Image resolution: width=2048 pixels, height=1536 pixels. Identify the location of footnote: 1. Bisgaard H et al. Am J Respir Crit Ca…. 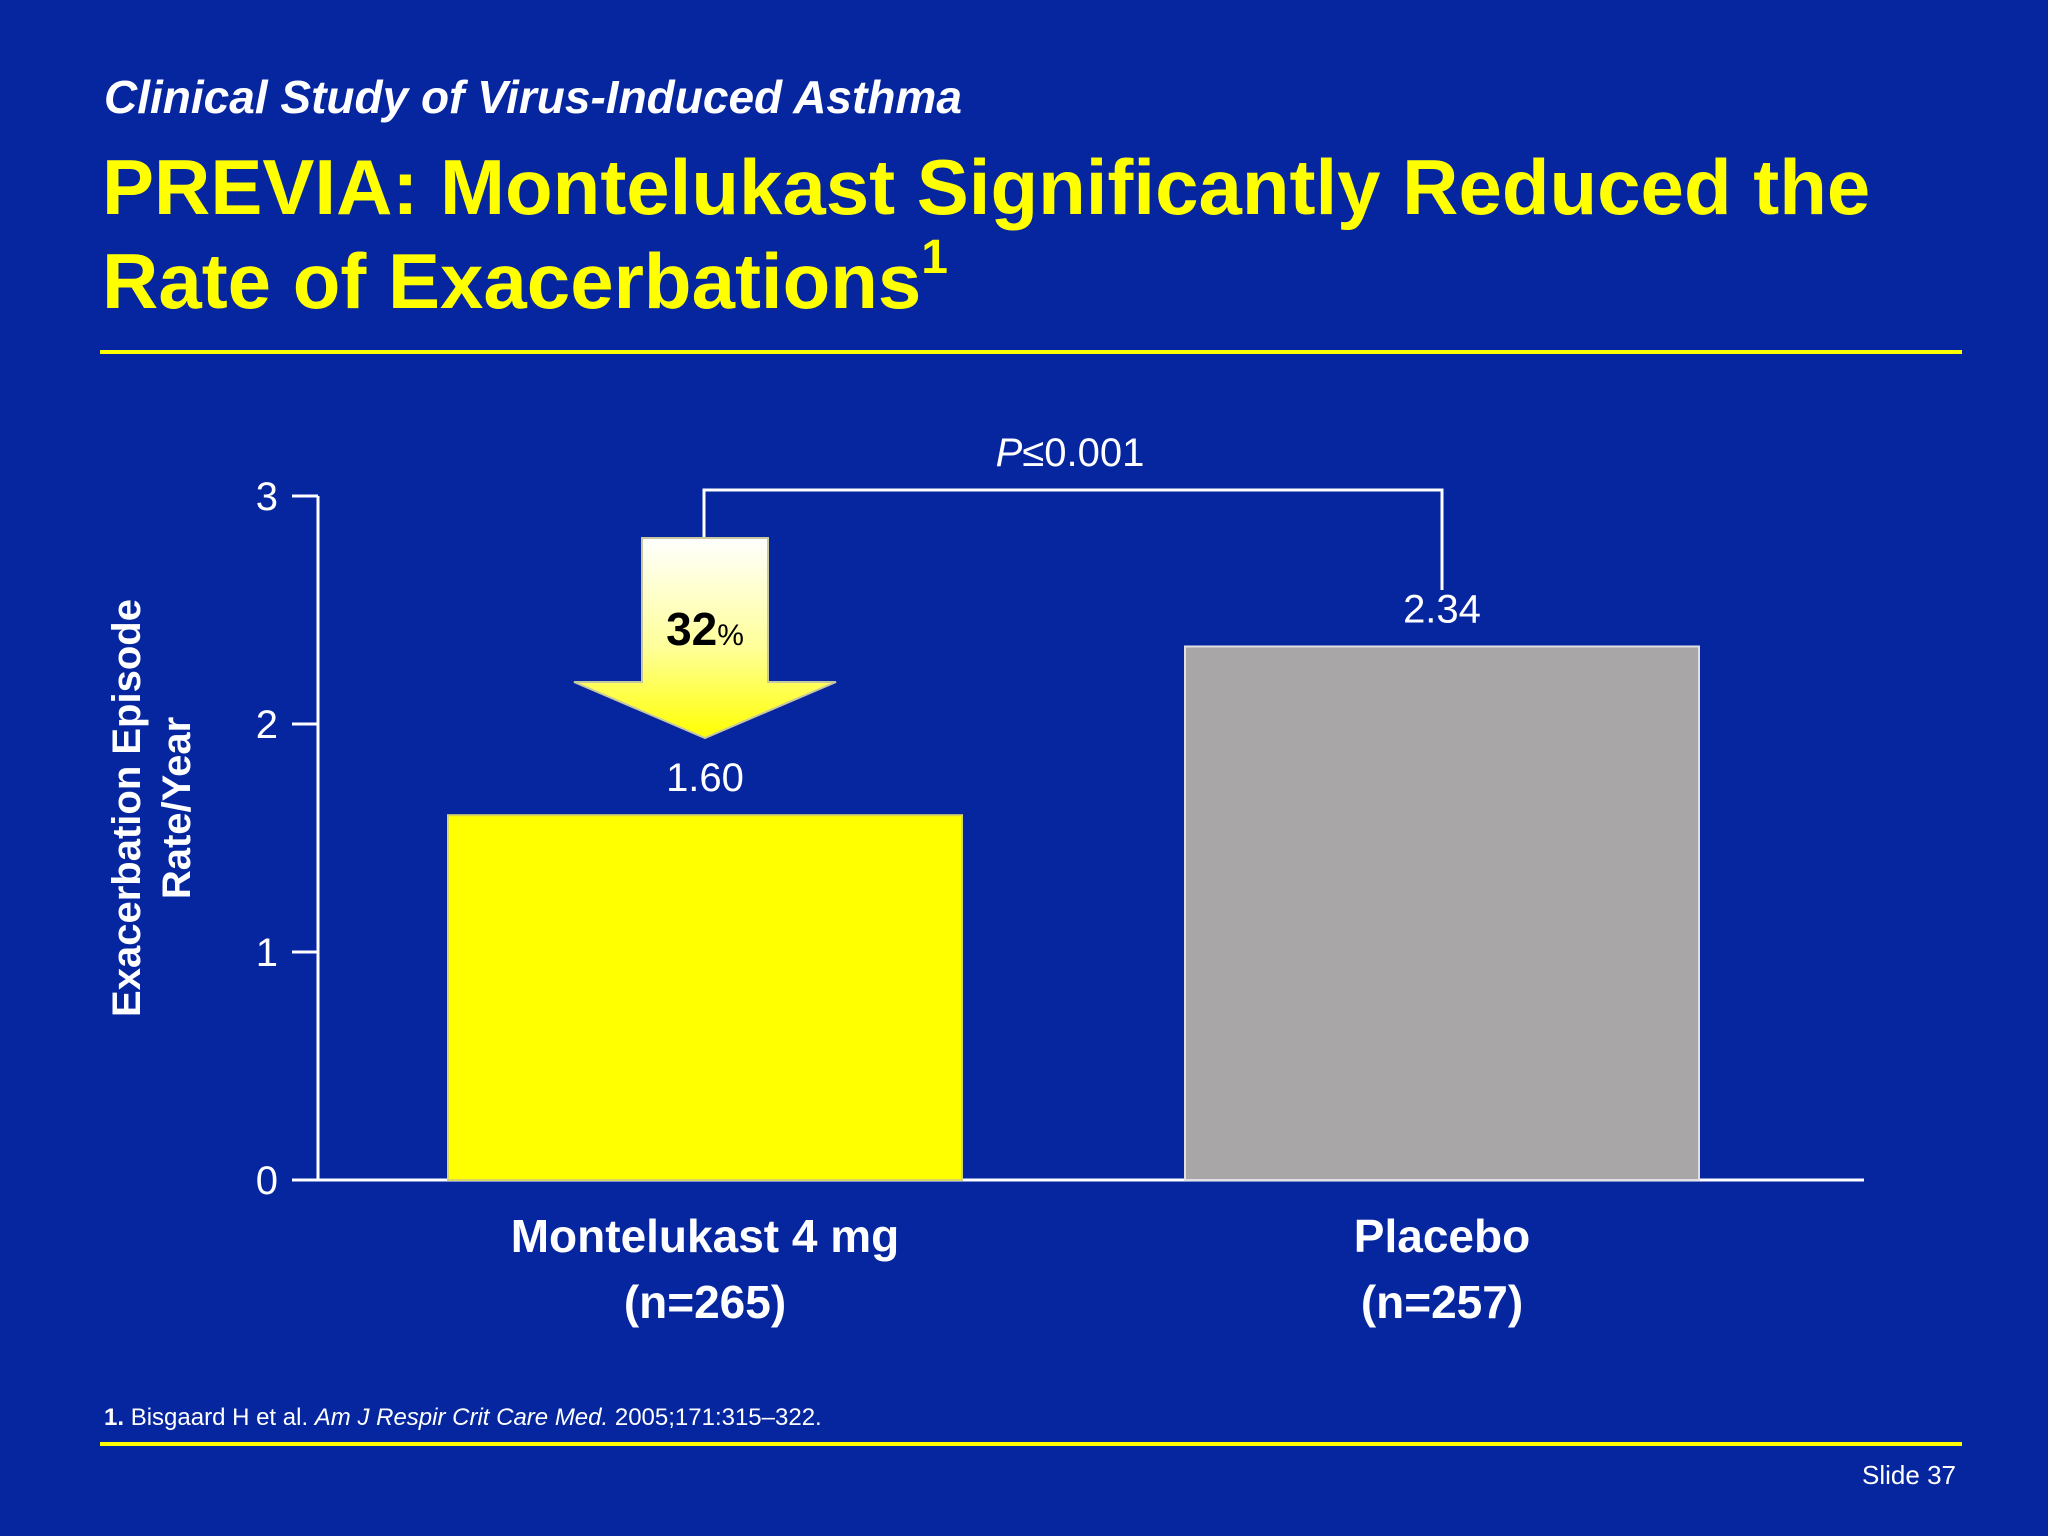
(463, 1418).